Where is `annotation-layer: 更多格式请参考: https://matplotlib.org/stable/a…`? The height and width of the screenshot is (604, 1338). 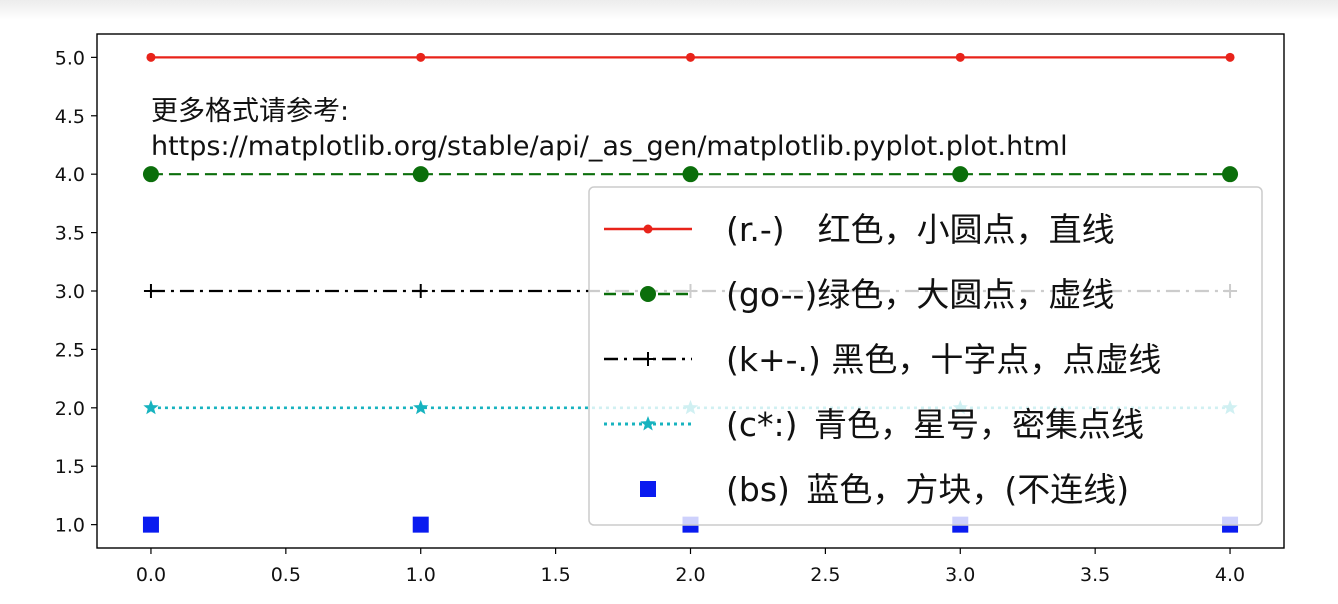
annotation-layer: 更多格式请参考: https://matplotlib.org/stable/a… is located at coordinates (609, 129).